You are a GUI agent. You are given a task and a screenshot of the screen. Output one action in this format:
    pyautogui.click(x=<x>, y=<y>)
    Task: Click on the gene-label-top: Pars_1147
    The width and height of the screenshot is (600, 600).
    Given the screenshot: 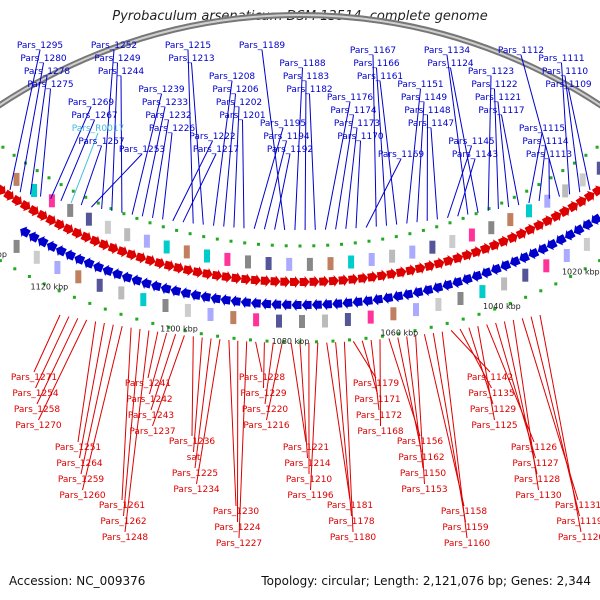 What is the action you would take?
    pyautogui.click(x=431, y=124)
    